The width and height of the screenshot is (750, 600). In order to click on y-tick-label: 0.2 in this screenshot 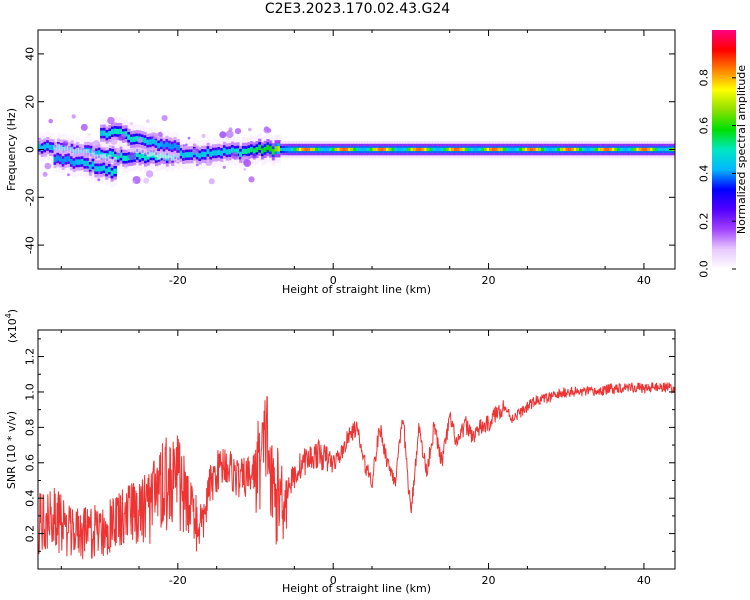, I will do `click(30, 534)`.